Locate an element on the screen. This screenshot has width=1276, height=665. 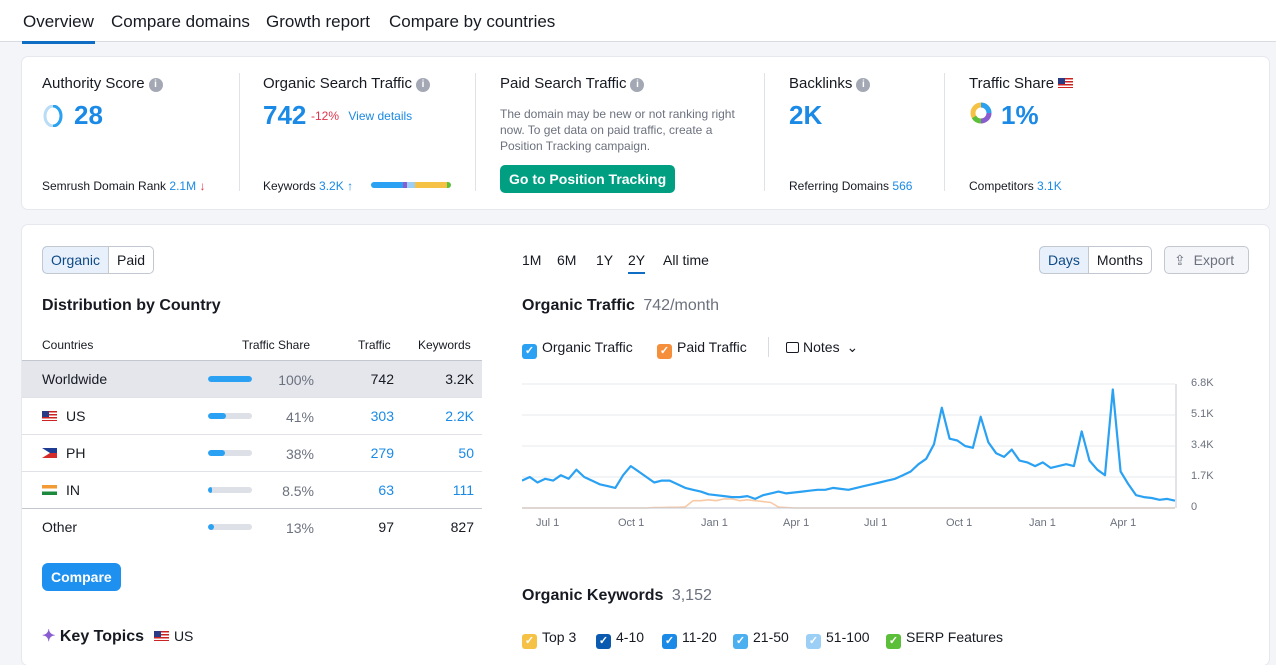
col-traffic: Traffic is located at coordinates (374, 345).